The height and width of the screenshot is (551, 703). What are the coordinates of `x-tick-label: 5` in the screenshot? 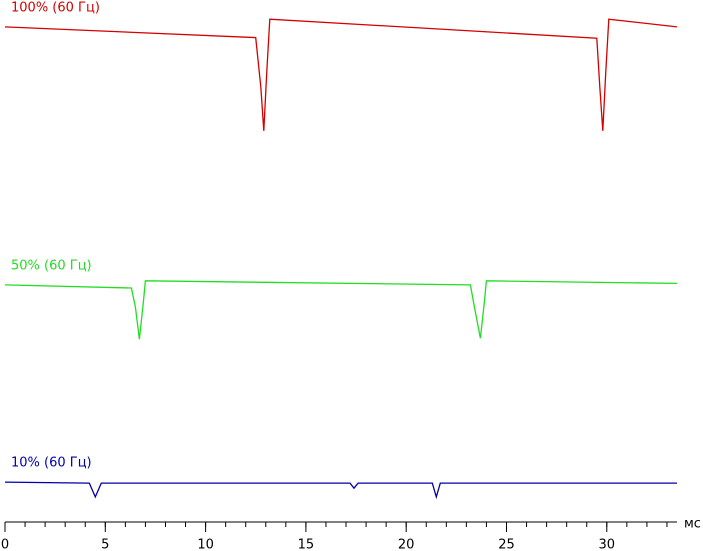 It's located at (105, 544).